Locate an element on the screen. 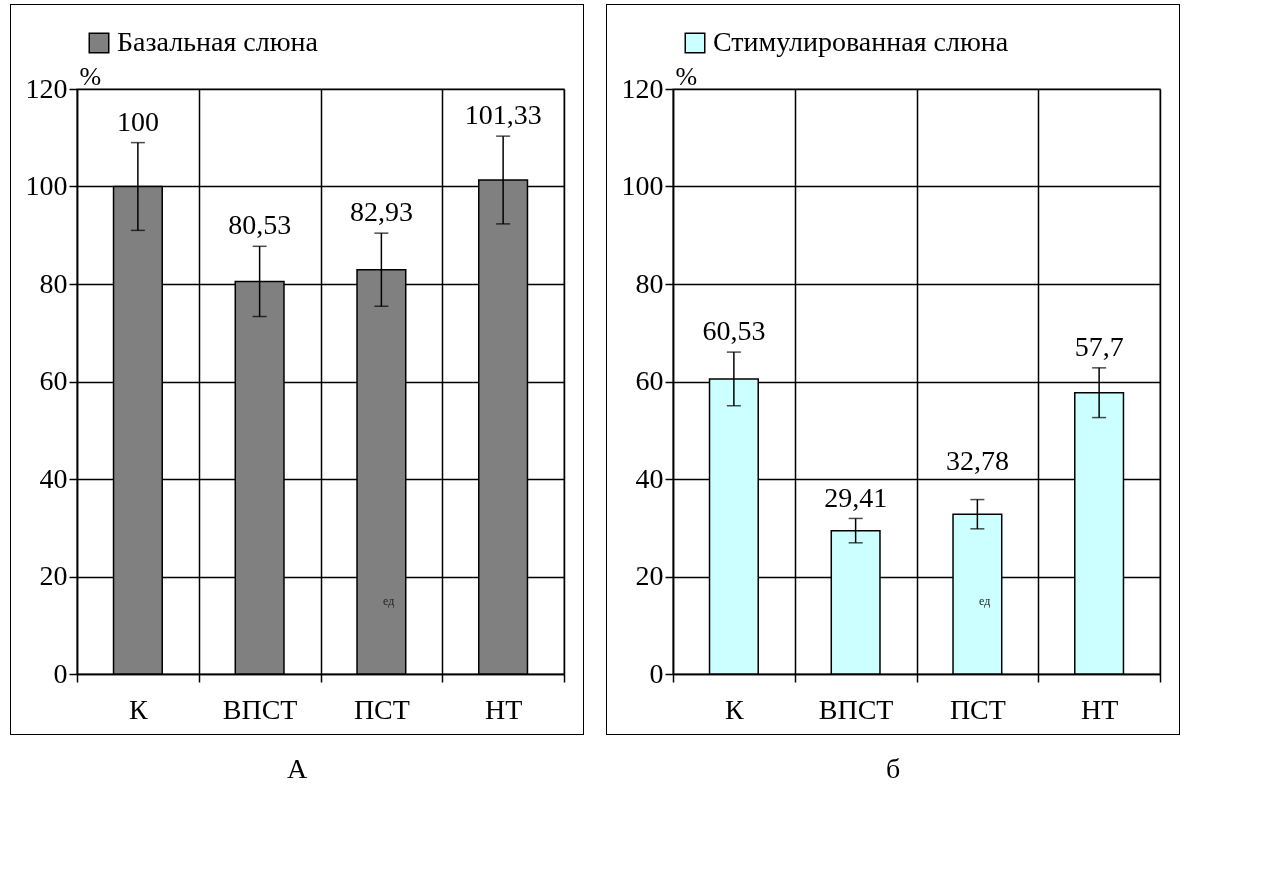 The height and width of the screenshot is (877, 1278). data-label: 82,93 is located at coordinates (381, 212).